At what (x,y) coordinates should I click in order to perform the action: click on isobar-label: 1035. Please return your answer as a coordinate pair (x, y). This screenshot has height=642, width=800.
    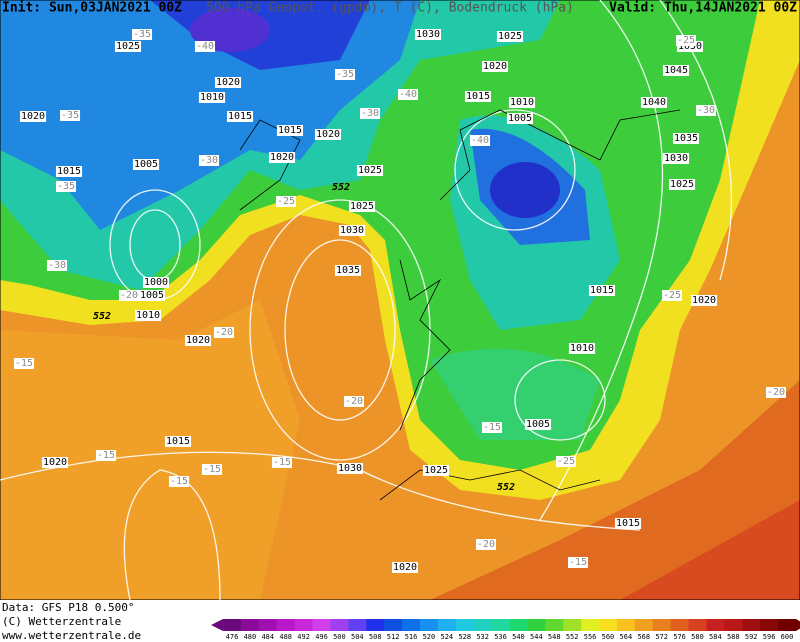
    Looking at the image, I should click on (686, 138).